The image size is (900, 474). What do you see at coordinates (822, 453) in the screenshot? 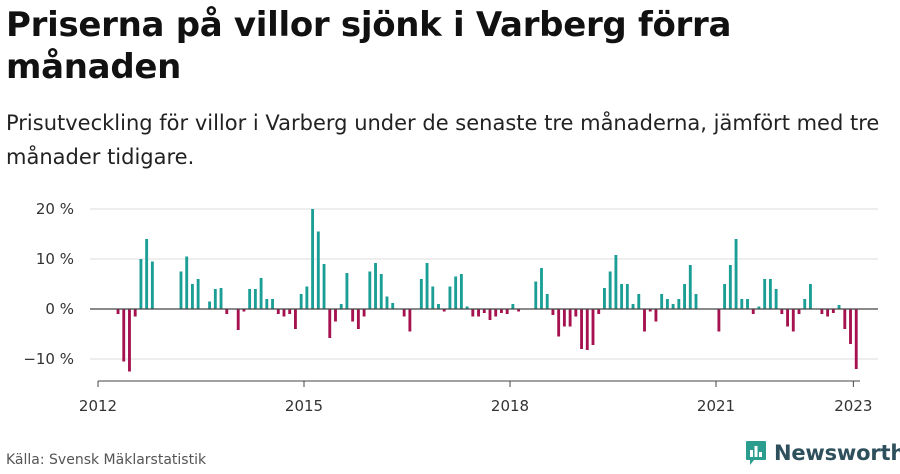
I see `brand-logo: Newsworthy` at bounding box center [822, 453].